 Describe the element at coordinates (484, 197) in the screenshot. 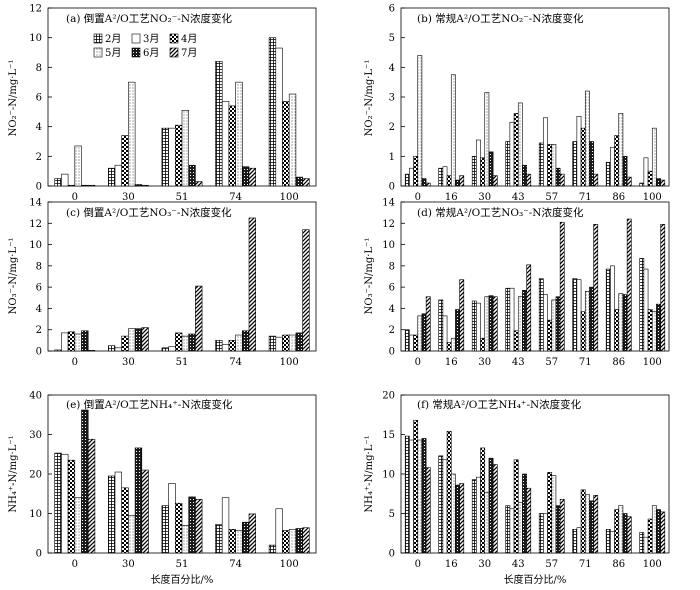

I see `panel-b-category-label: 30` at that location.